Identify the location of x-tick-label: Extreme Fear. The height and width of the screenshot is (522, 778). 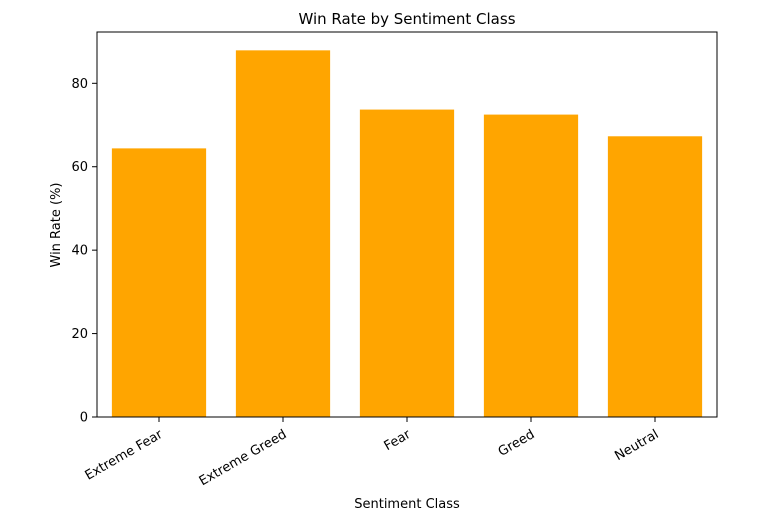
(124, 455).